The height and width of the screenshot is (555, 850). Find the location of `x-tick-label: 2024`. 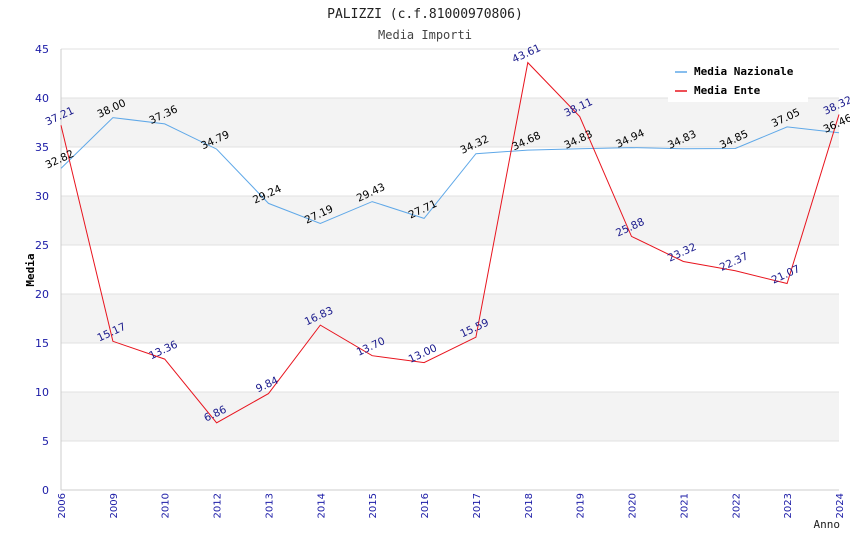

x-tick-label: 2024 is located at coordinates (840, 505).